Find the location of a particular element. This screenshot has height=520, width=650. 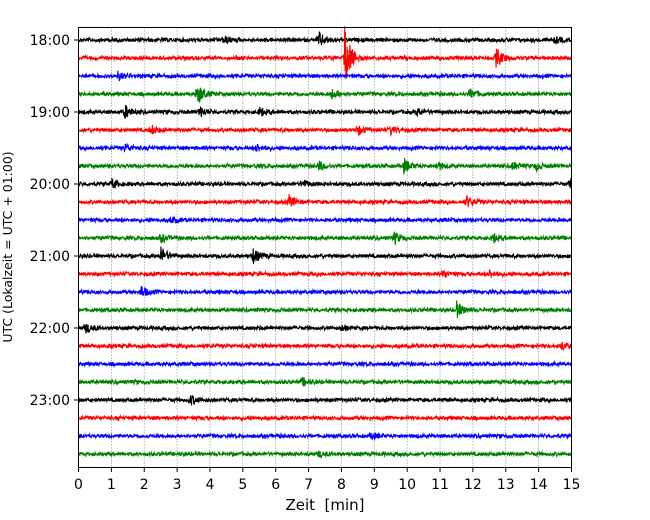

x-tick-label: 7 is located at coordinates (308, 485).